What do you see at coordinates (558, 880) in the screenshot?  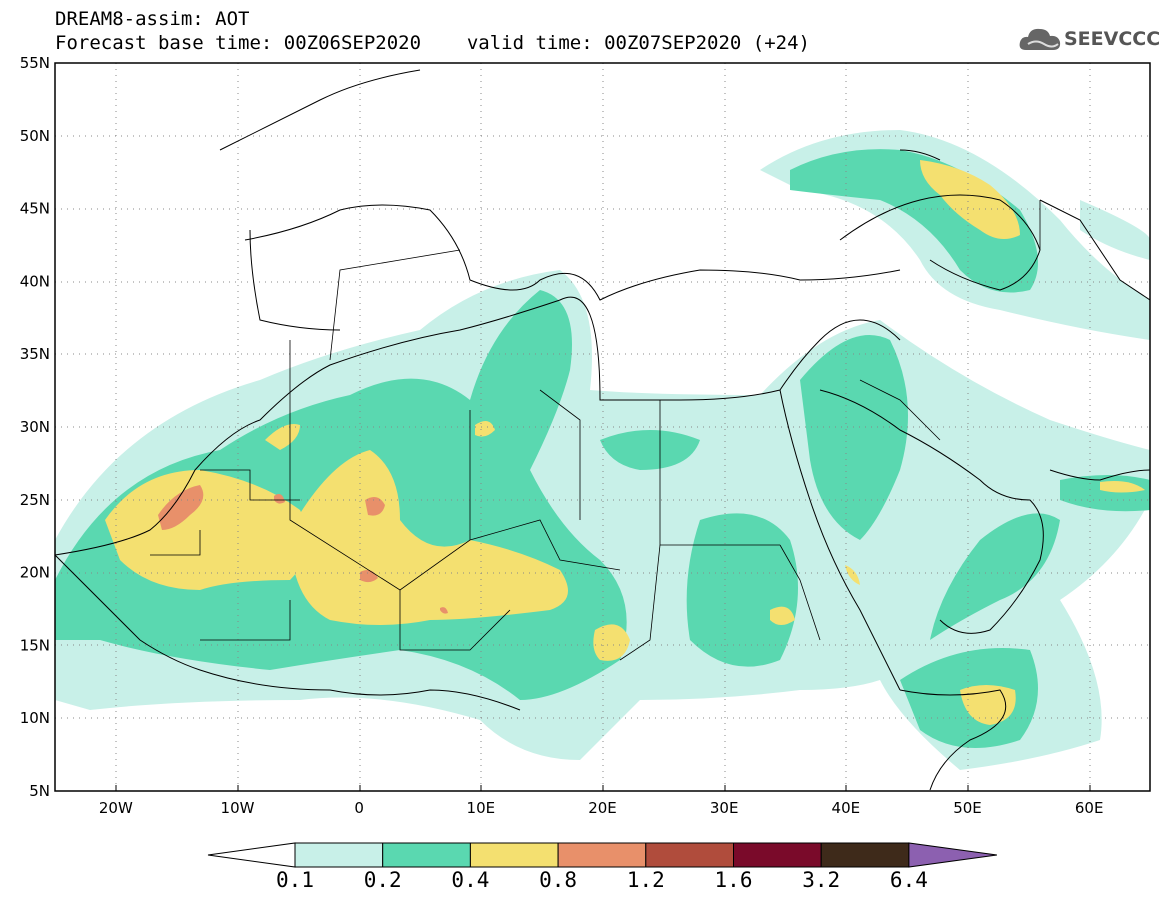 I see `colorbar-label: 0.8` at bounding box center [558, 880].